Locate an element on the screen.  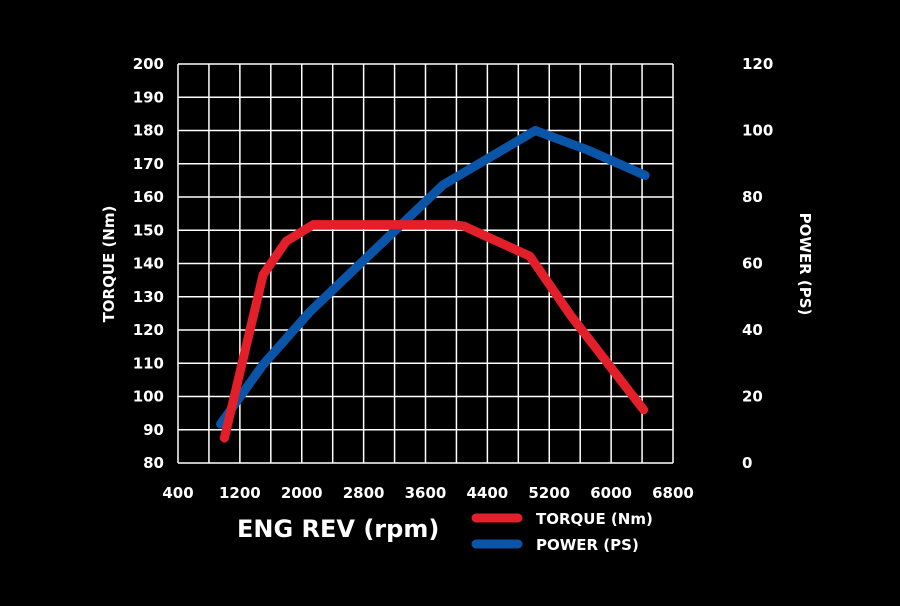
y-tick-label-left: 100 is located at coordinates (148, 397).